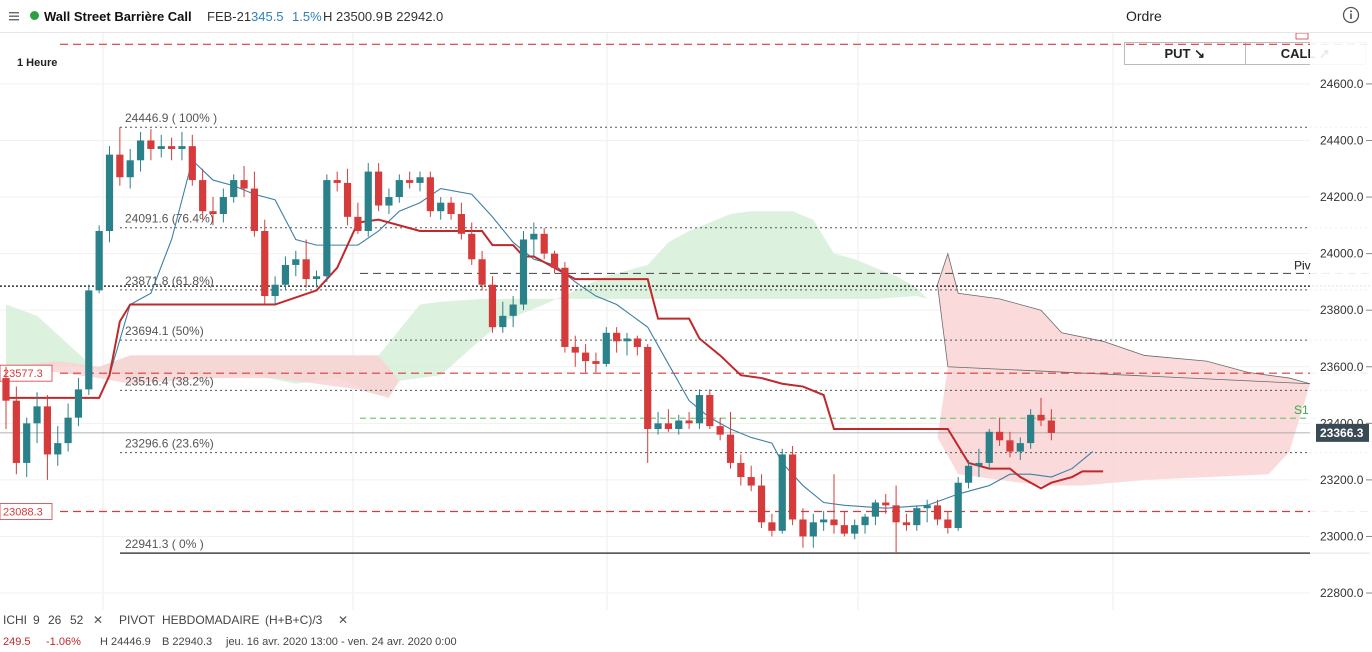 The image size is (1372, 652). Describe the element at coordinates (414, 16) in the screenshot. I see `bid-price: B 22942.0` at that location.